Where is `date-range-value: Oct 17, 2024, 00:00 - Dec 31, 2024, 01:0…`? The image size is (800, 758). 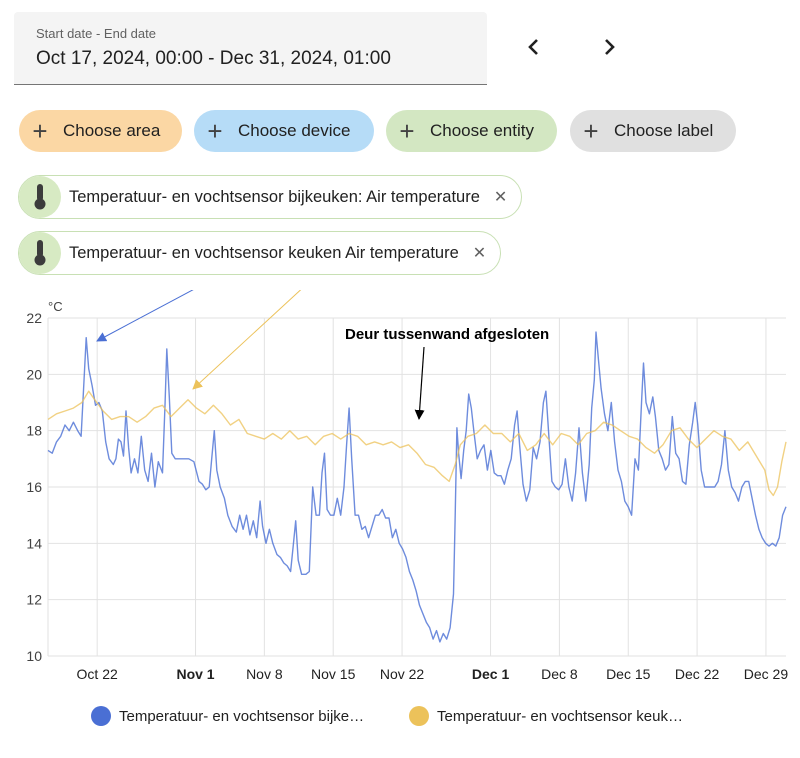
date-range-value: Oct 17, 2024, 00:00 - Dec 31, 2024, 01:0… is located at coordinates (213, 58).